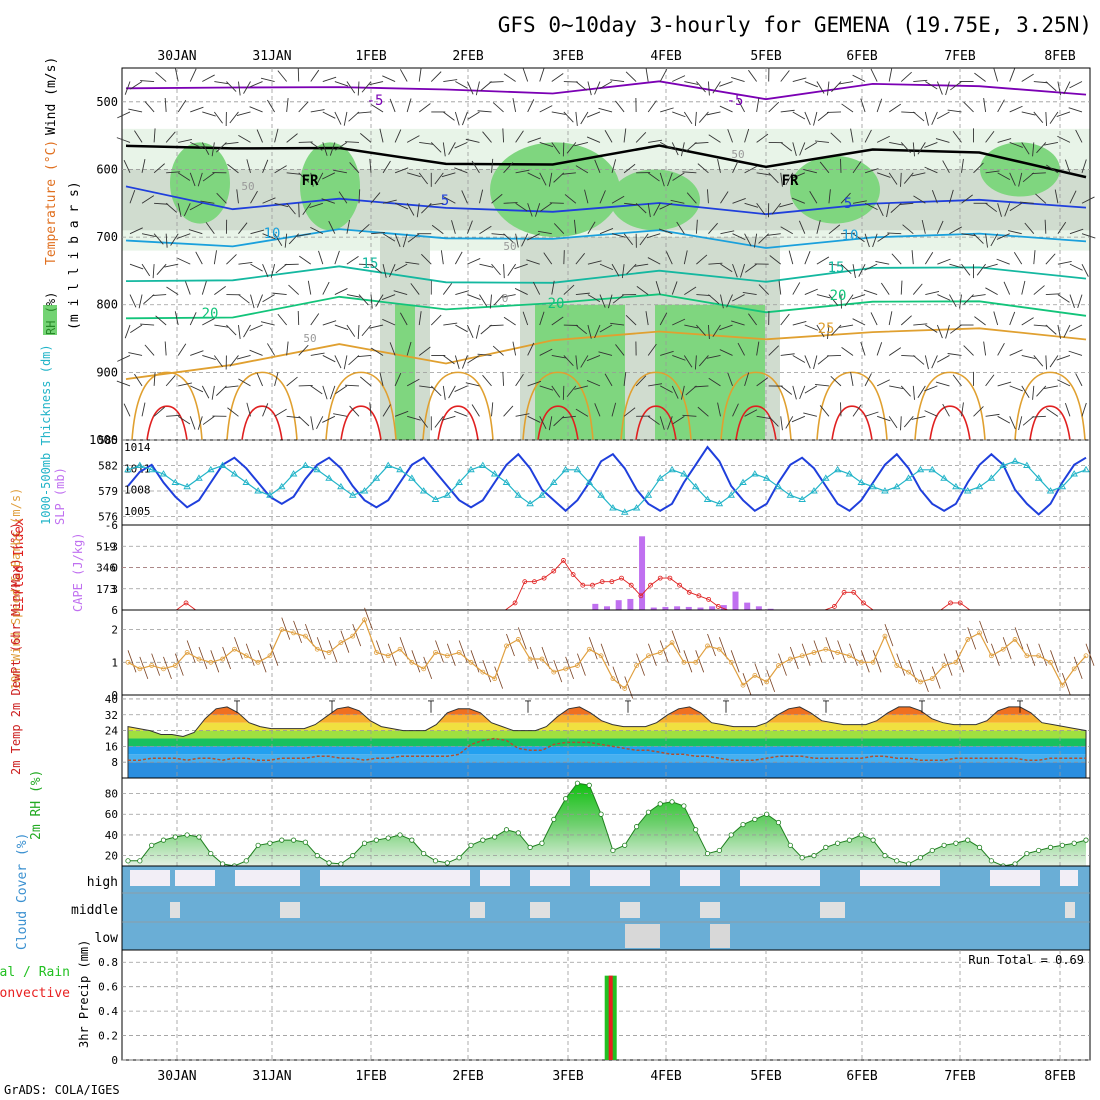 Image resolution: width=1100 pixels, height=1100 pixels. Describe the element at coordinates (610, 1017) in the screenshot. I see `precip-convective-bar` at that location.